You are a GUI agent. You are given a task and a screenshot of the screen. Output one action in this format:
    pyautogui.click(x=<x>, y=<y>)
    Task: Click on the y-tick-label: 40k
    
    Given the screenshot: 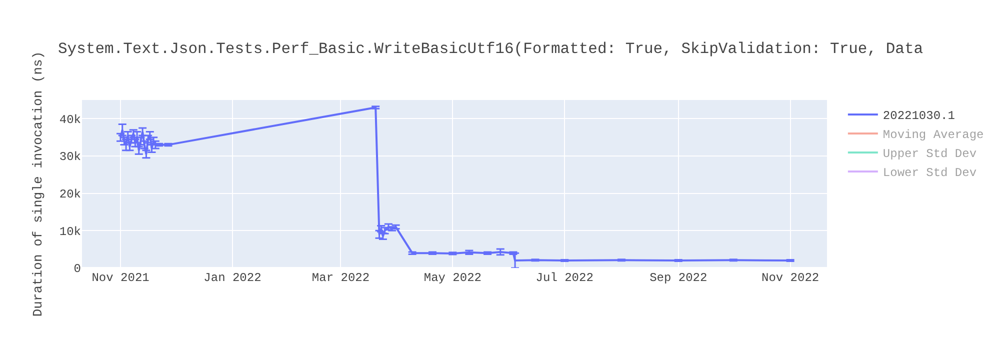 What is the action you would take?
    pyautogui.click(x=70, y=119)
    